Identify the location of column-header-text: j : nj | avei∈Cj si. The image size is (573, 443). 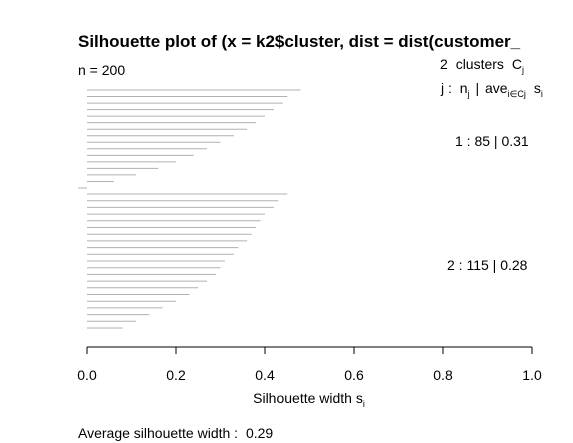
(491, 90).